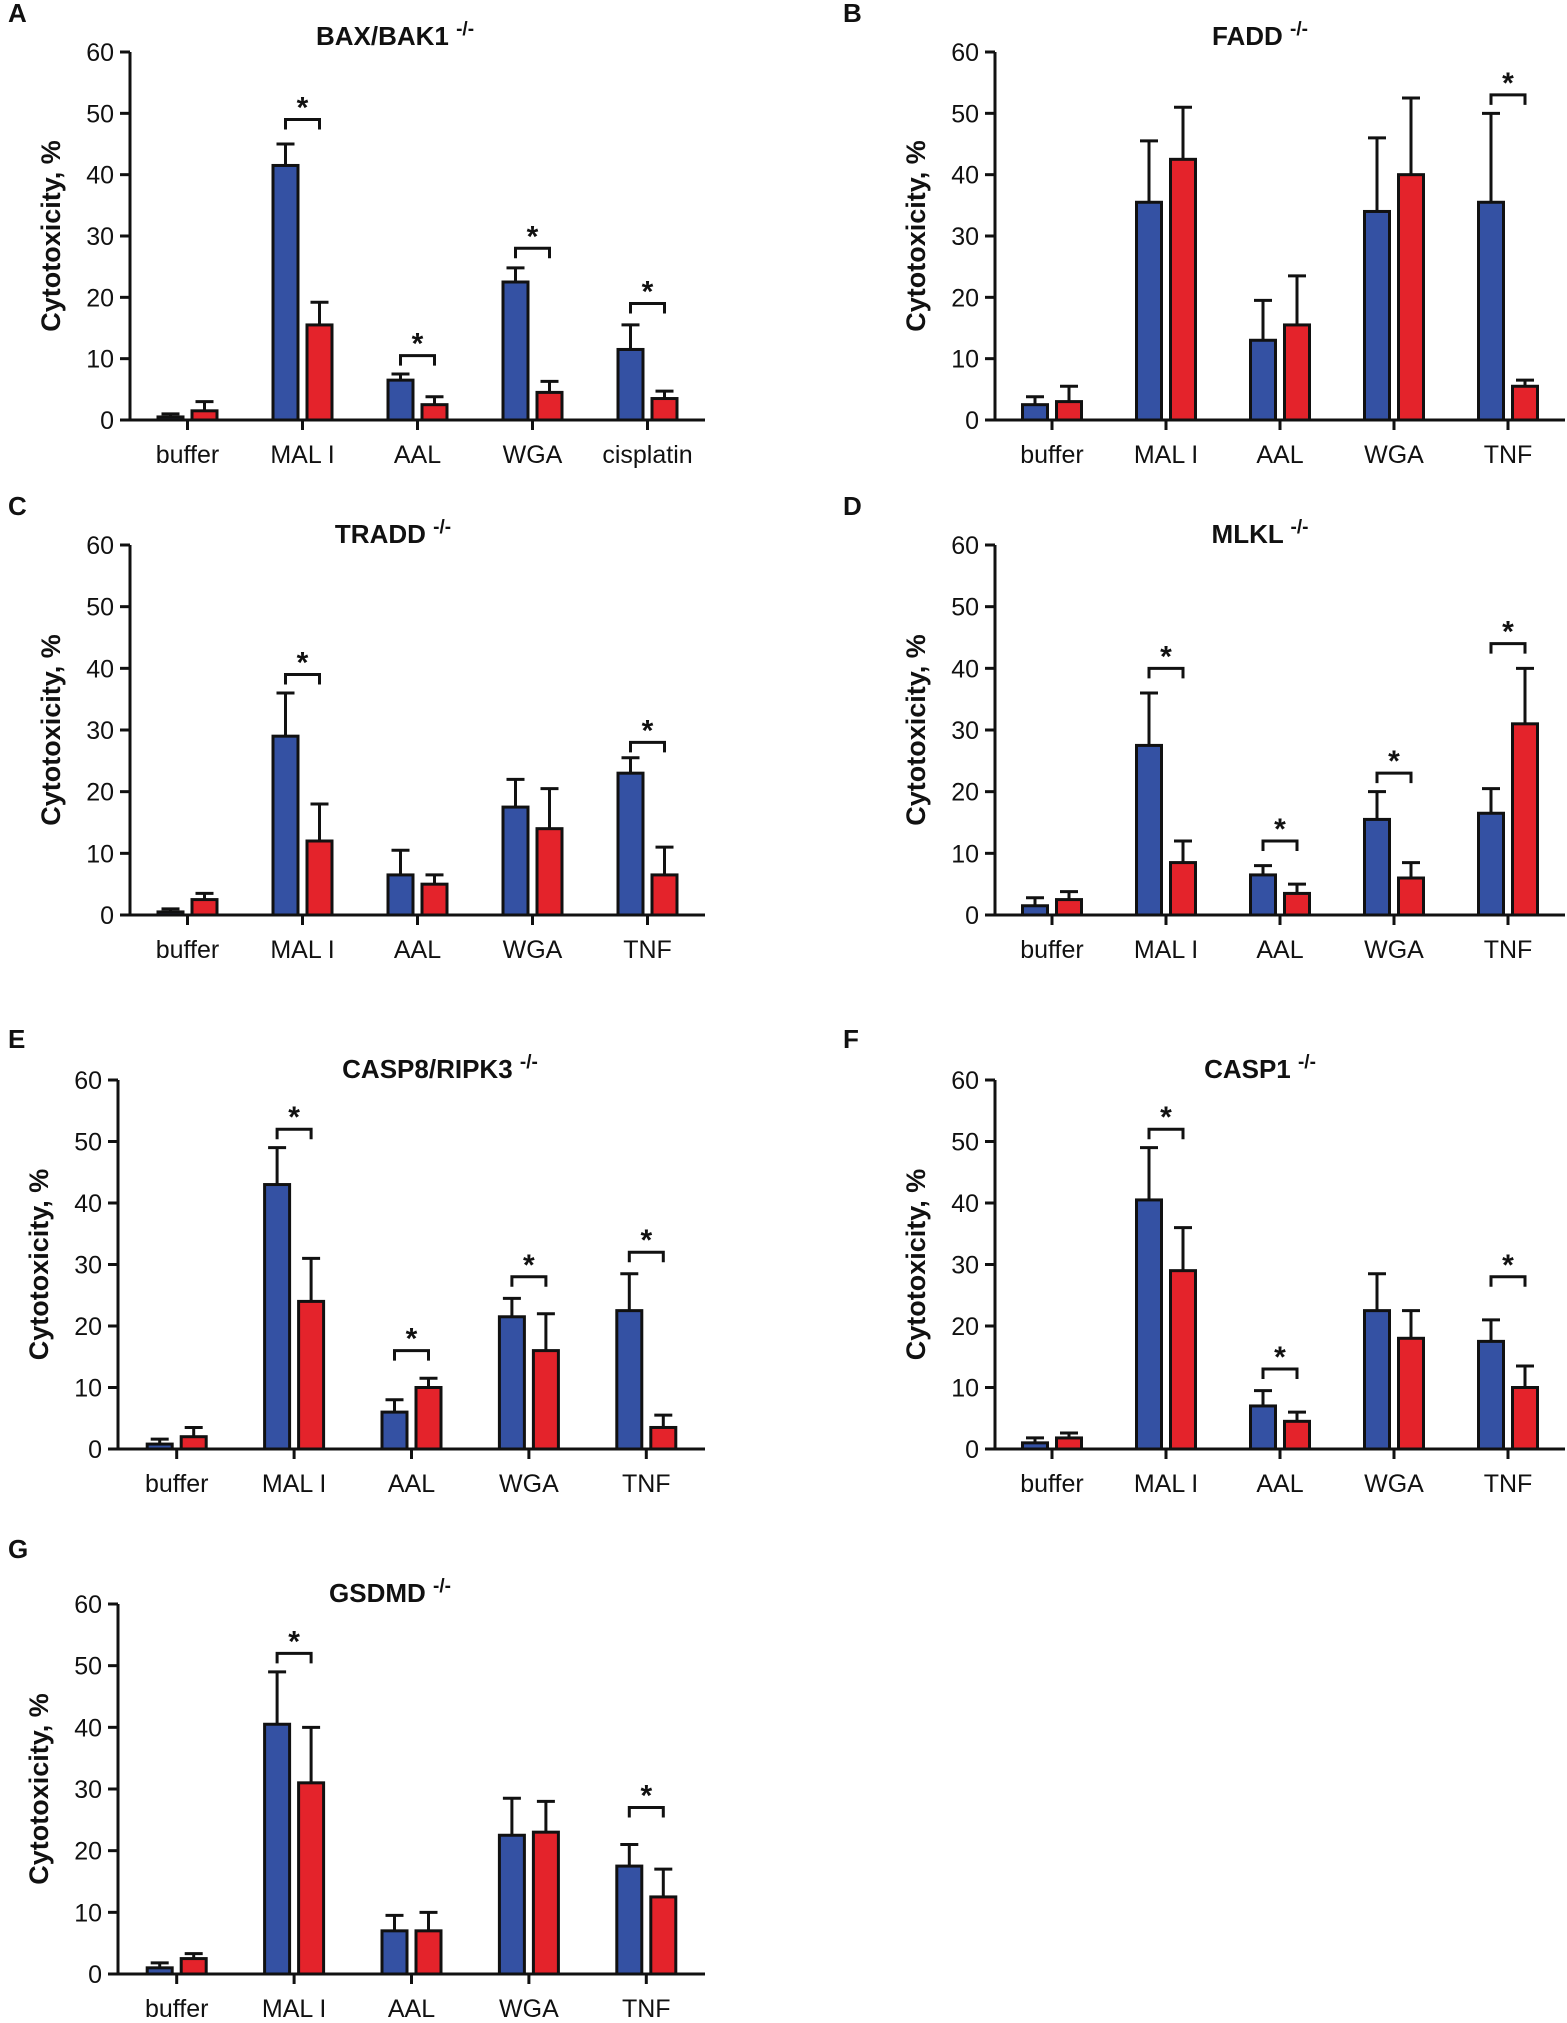  Describe the element at coordinates (529, 1484) in the screenshot. I see `x-tick-label: WGA` at that location.